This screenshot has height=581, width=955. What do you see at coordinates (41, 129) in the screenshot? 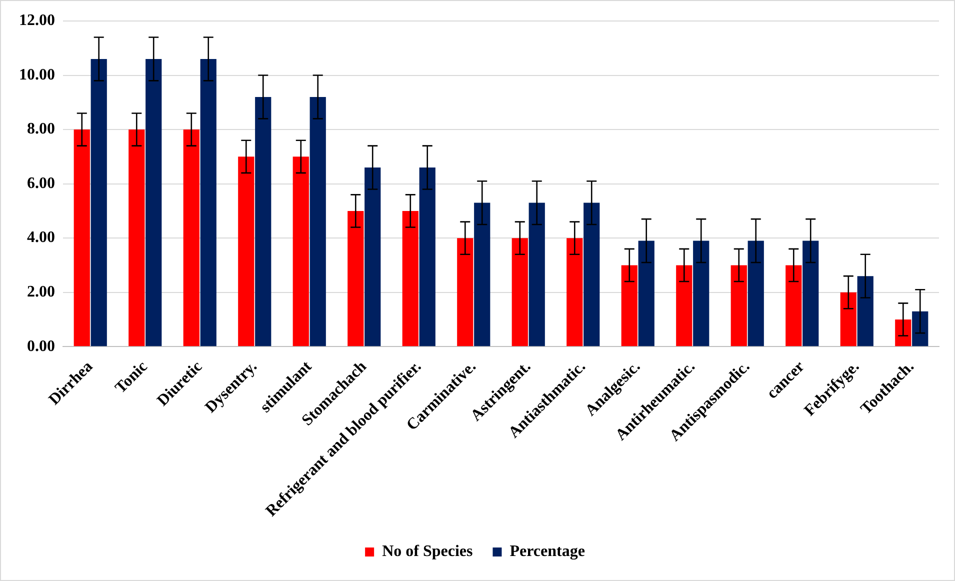
I see `y-tick-label: 8.00` at bounding box center [41, 129].